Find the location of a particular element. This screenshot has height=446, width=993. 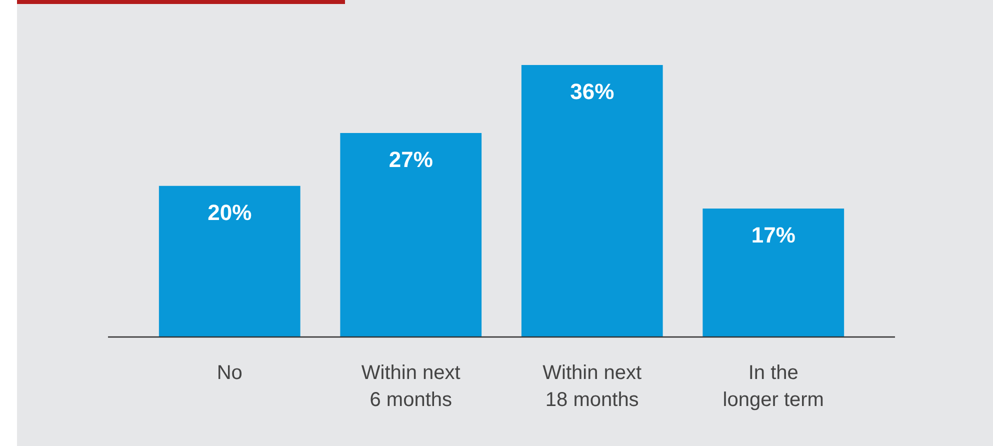

x-tick-label: In the longer term is located at coordinates (773, 386).